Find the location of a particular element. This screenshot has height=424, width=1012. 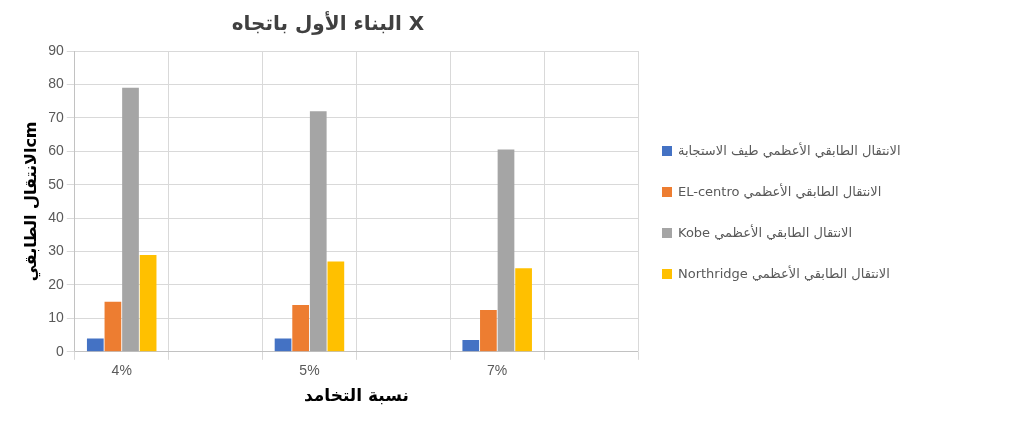

x-axis-title: نسبة التخامد is located at coordinates (356, 395).